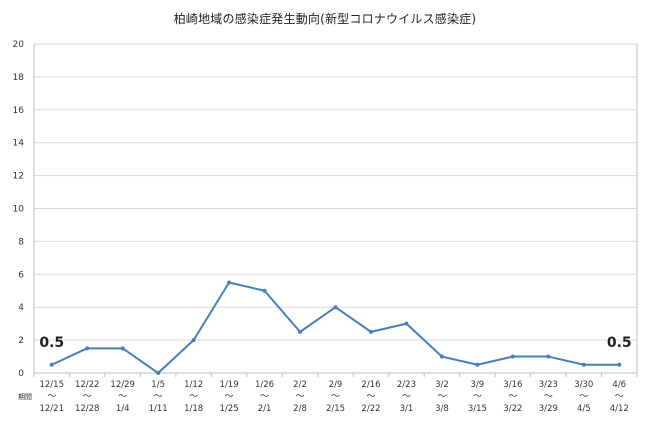 This screenshot has width=650, height=428. I want to click on x-tick-label-start: 3/23, so click(548, 385).